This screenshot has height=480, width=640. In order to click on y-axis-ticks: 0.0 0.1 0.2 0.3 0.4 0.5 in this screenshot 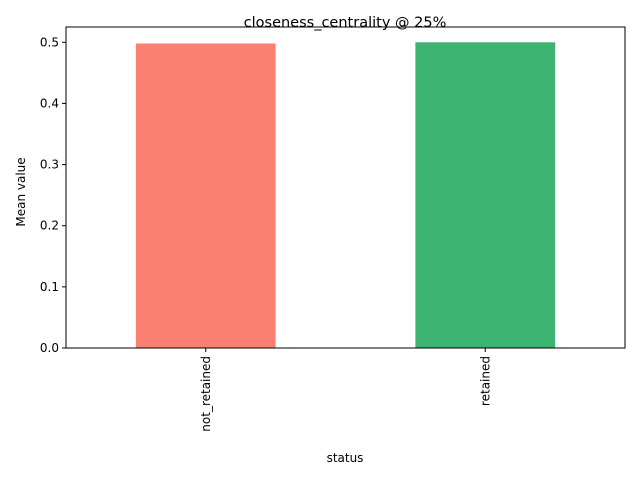, I will do `click(53, 195)`.